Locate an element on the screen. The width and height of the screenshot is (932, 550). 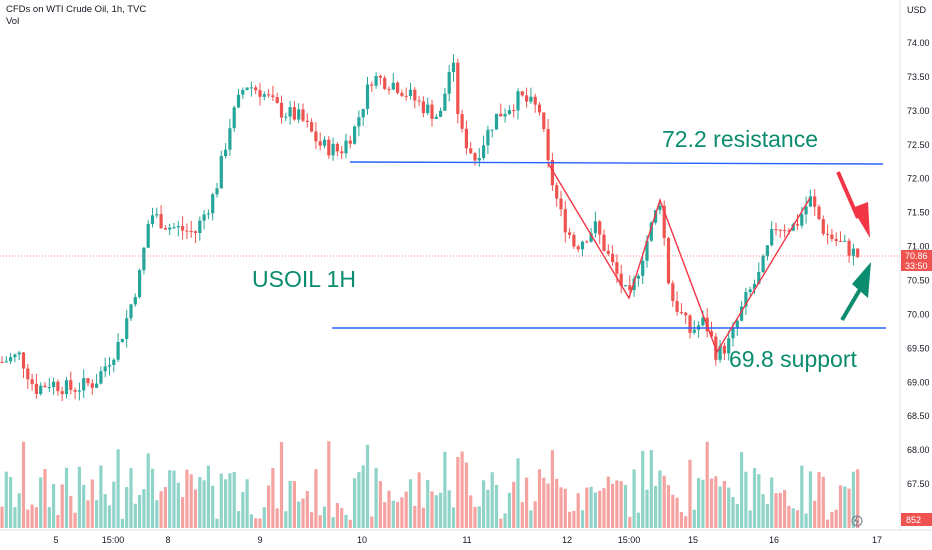
time-tick: 15:00 is located at coordinates (113, 540).